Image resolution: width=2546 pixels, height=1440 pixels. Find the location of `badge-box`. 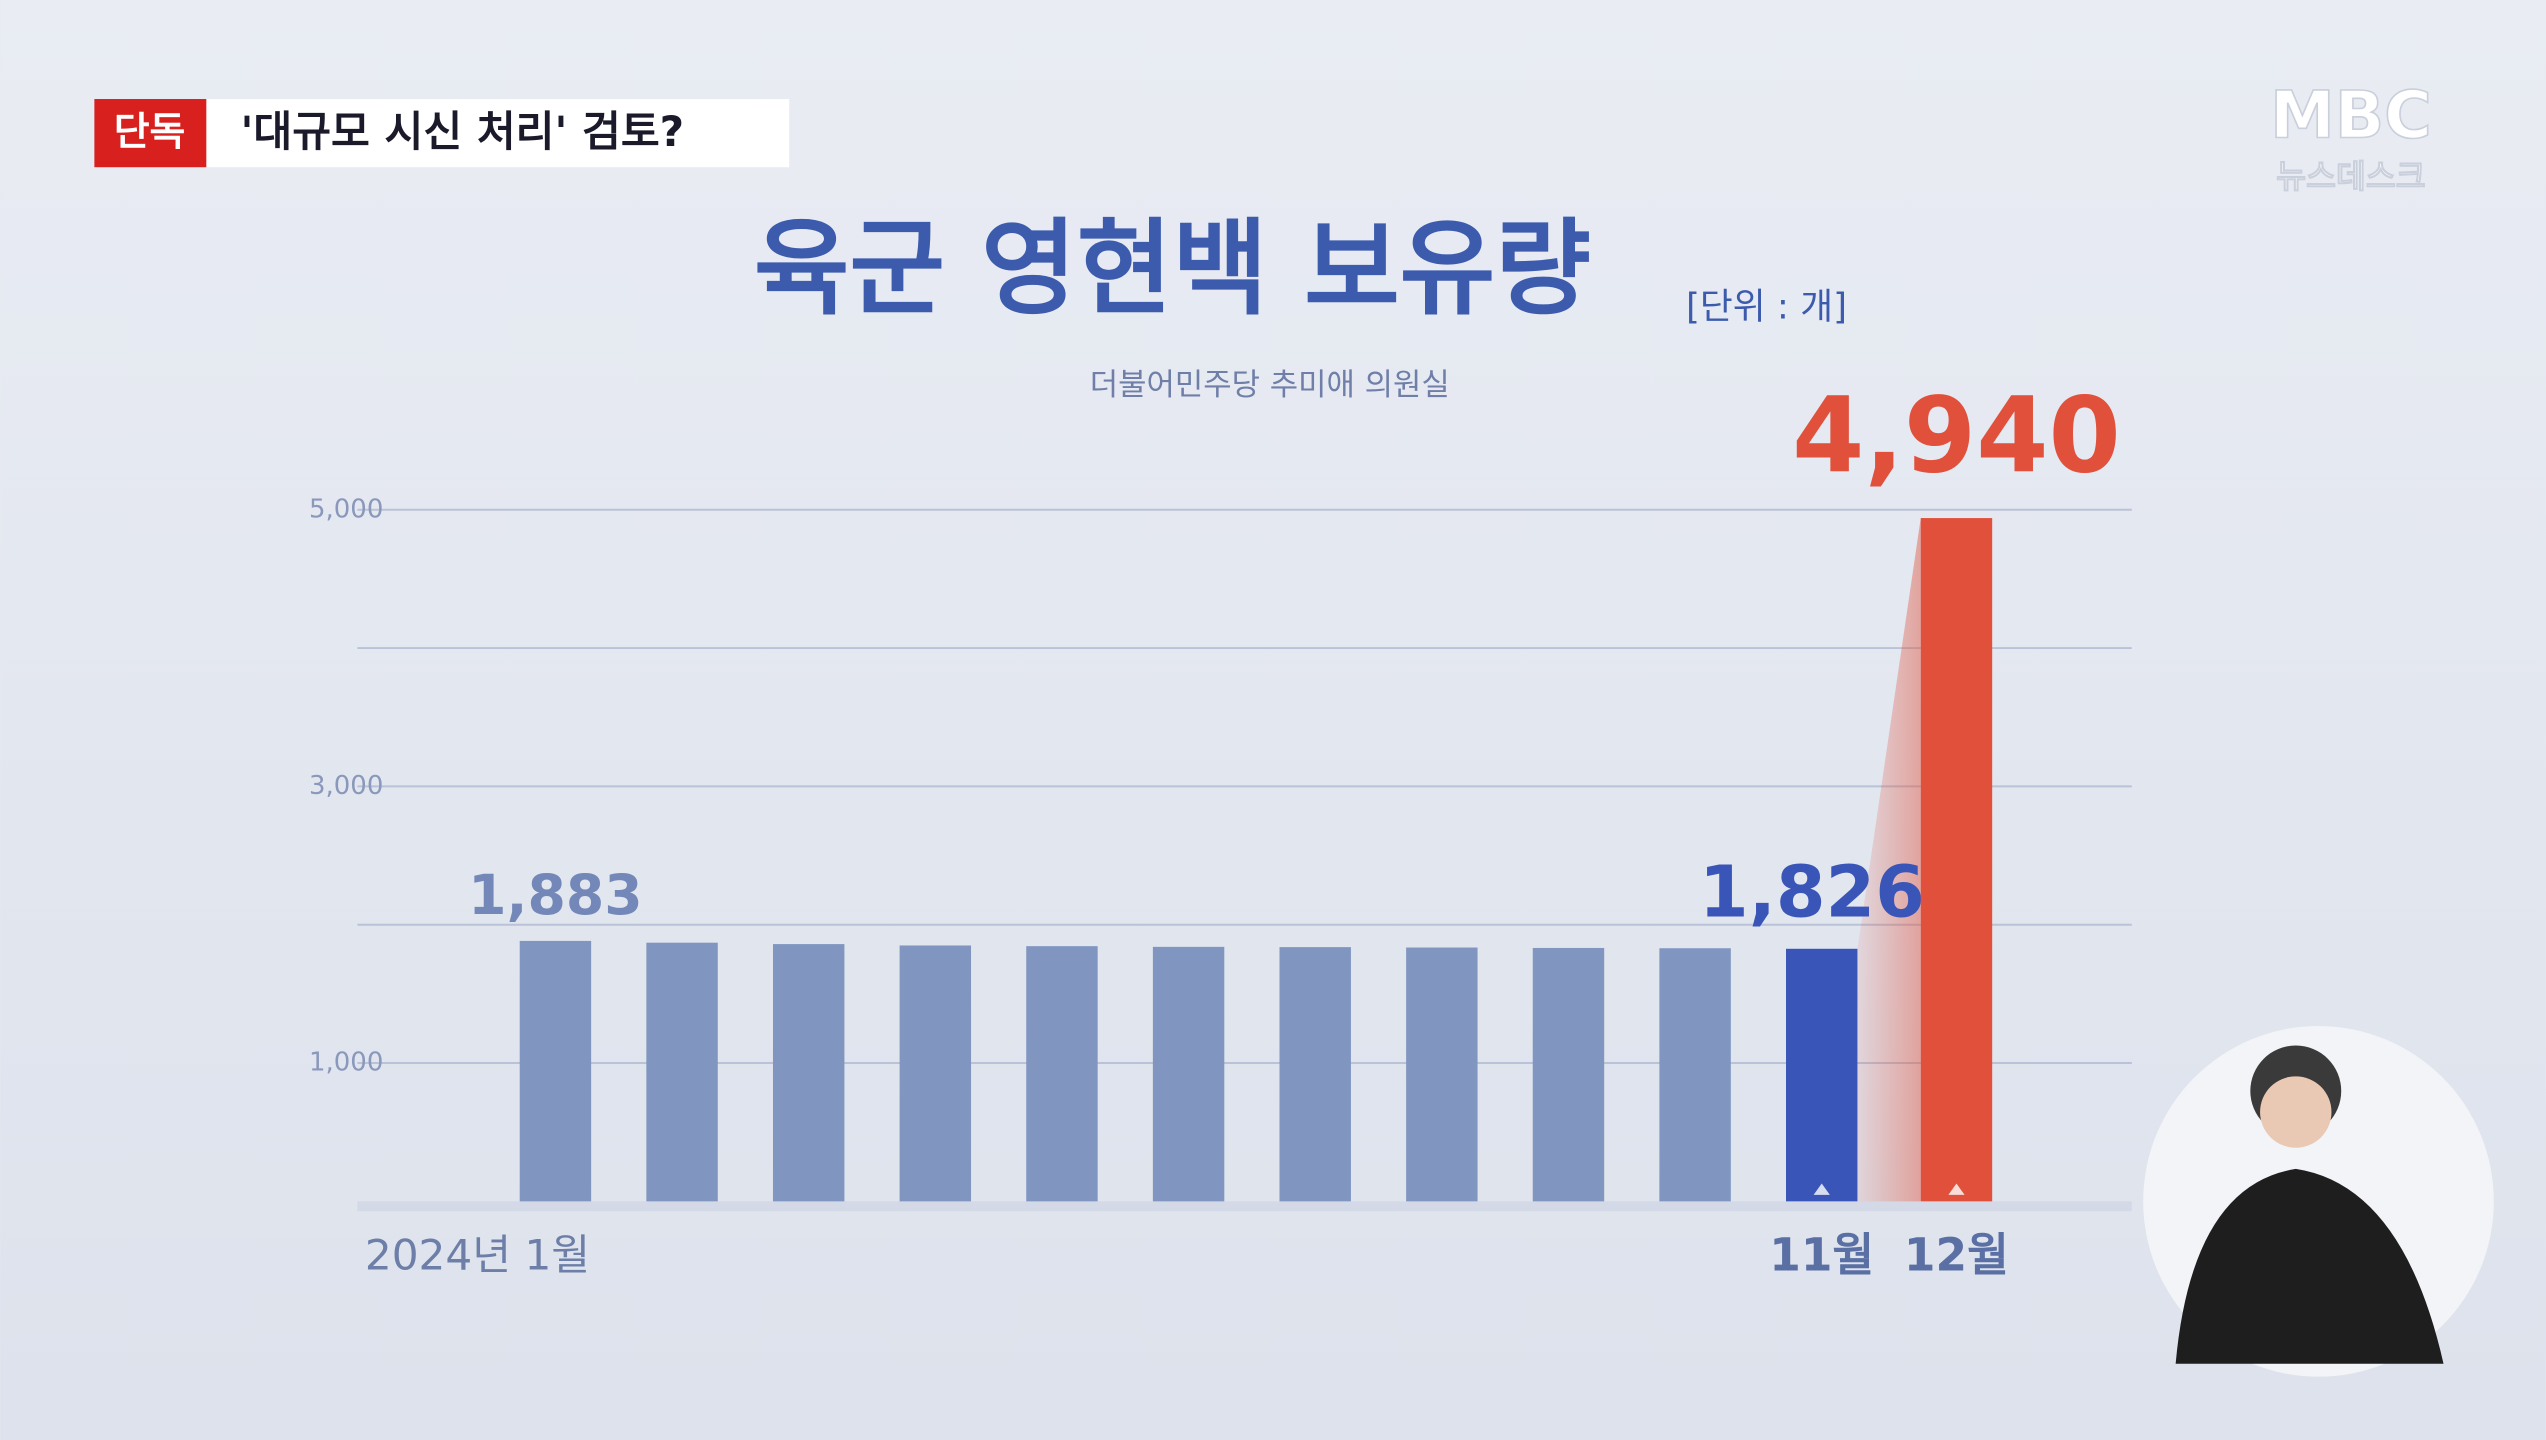

badge-box is located at coordinates (150, 133).